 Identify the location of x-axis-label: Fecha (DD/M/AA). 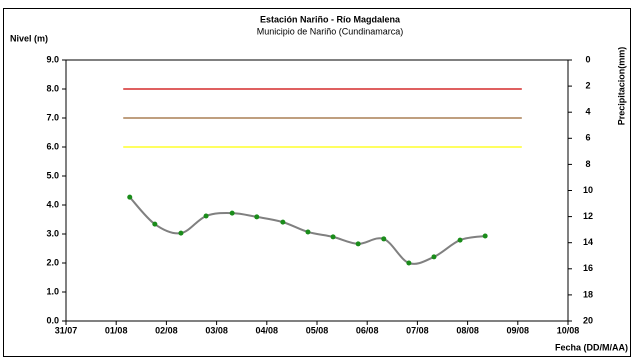
(591, 347).